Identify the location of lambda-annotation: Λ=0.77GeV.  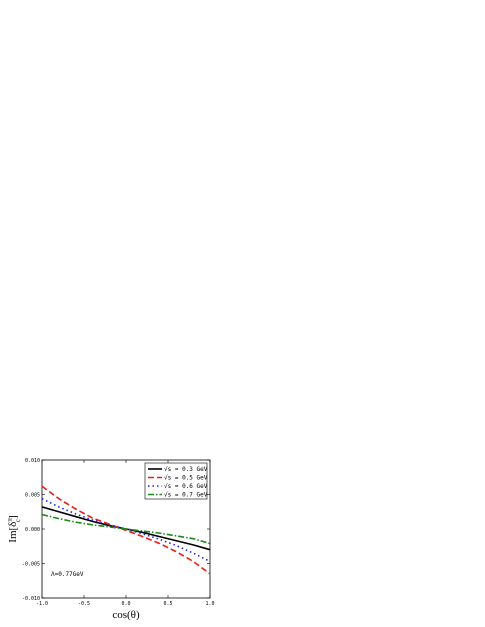
(67, 574).